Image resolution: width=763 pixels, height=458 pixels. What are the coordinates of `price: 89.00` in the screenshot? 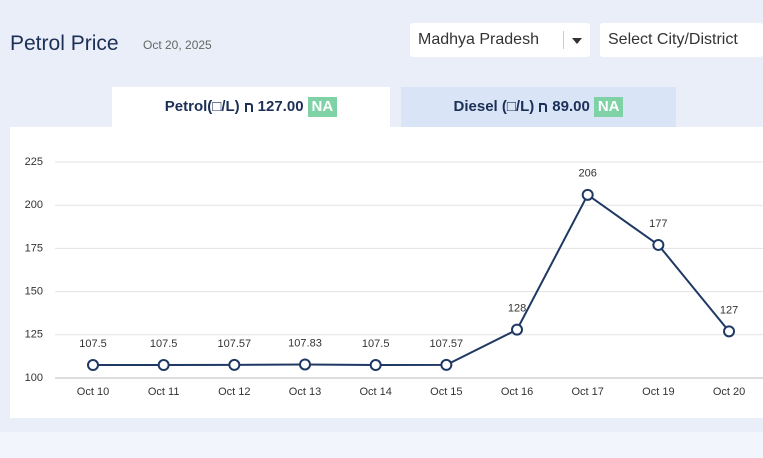 It's located at (571, 106).